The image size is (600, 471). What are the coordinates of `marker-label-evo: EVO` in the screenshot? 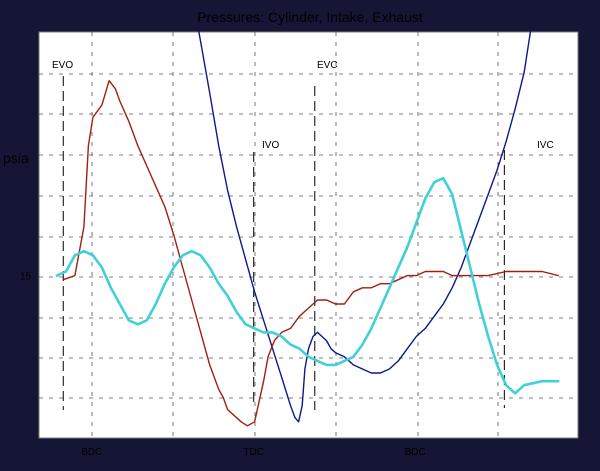 It's located at (62, 65).